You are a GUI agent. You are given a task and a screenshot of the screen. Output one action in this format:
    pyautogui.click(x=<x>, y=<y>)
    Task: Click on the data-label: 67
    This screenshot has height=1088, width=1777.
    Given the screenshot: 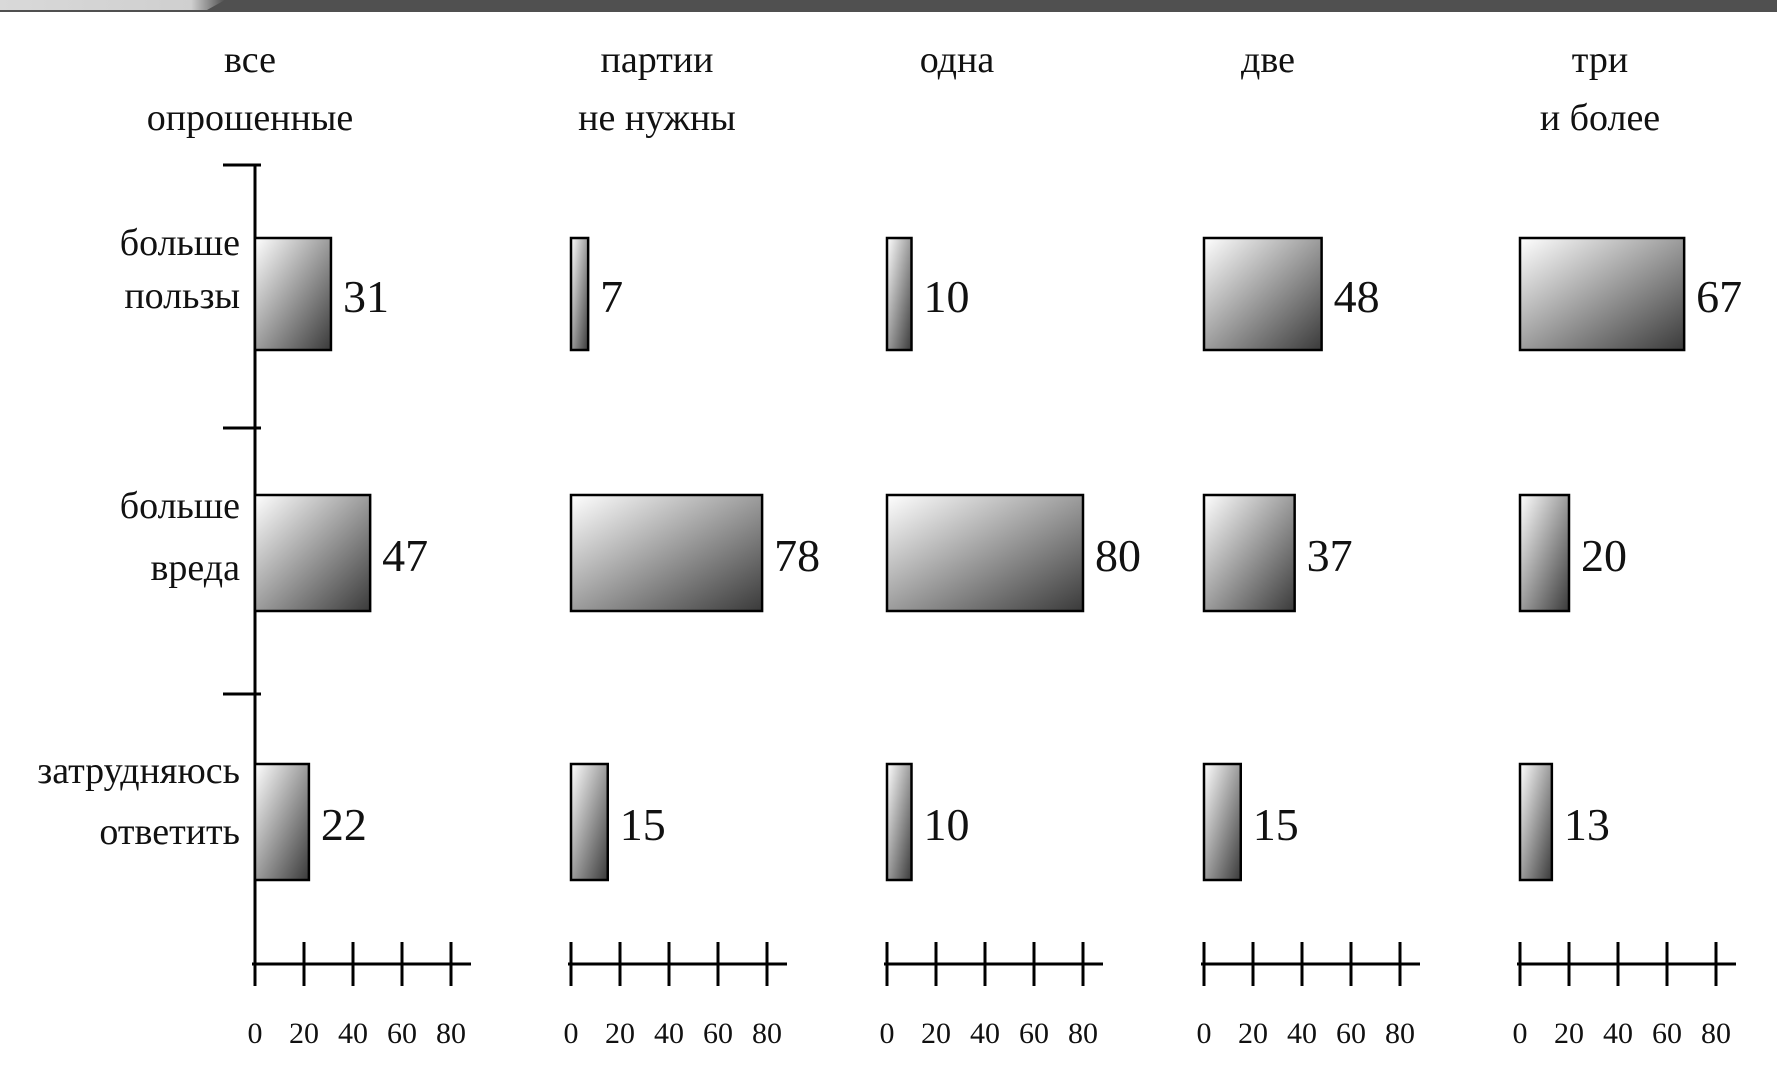 What is the action you would take?
    pyautogui.click(x=1719, y=296)
    